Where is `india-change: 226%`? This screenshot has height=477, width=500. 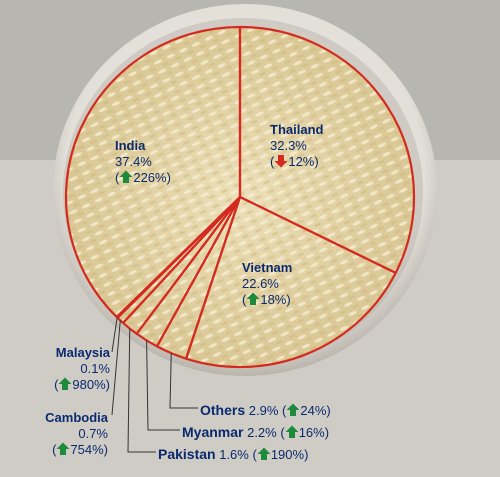
india-change: 226% is located at coordinates (150, 177).